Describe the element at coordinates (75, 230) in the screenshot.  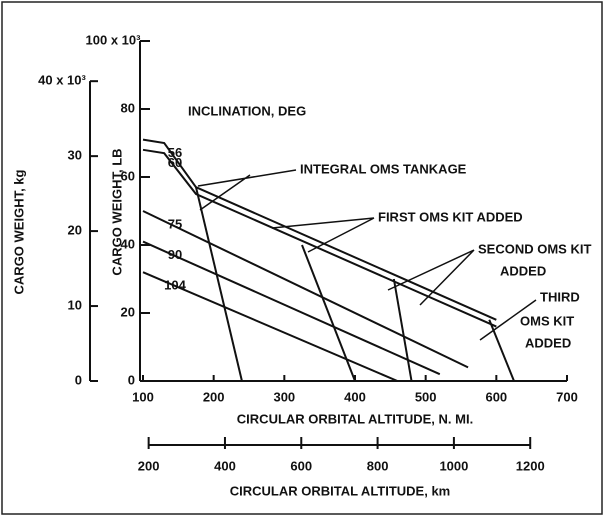
I see `y2-tick-label: 20` at that location.